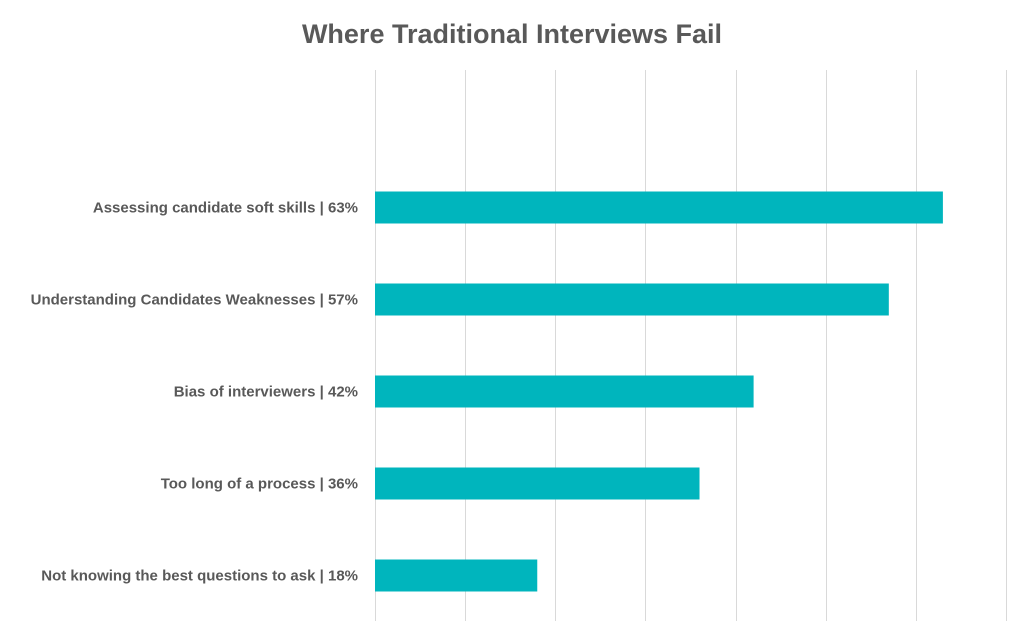  I want to click on category-label-3: Bias of interviewers | 42%, so click(266, 392).